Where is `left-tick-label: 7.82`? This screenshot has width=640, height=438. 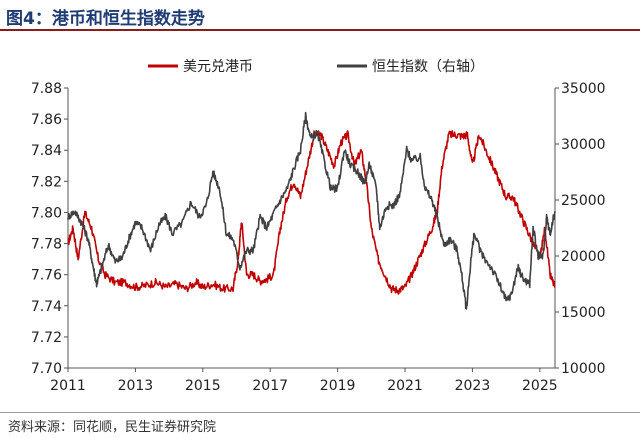
left-tick-label: 7.82 is located at coordinates (46, 182).